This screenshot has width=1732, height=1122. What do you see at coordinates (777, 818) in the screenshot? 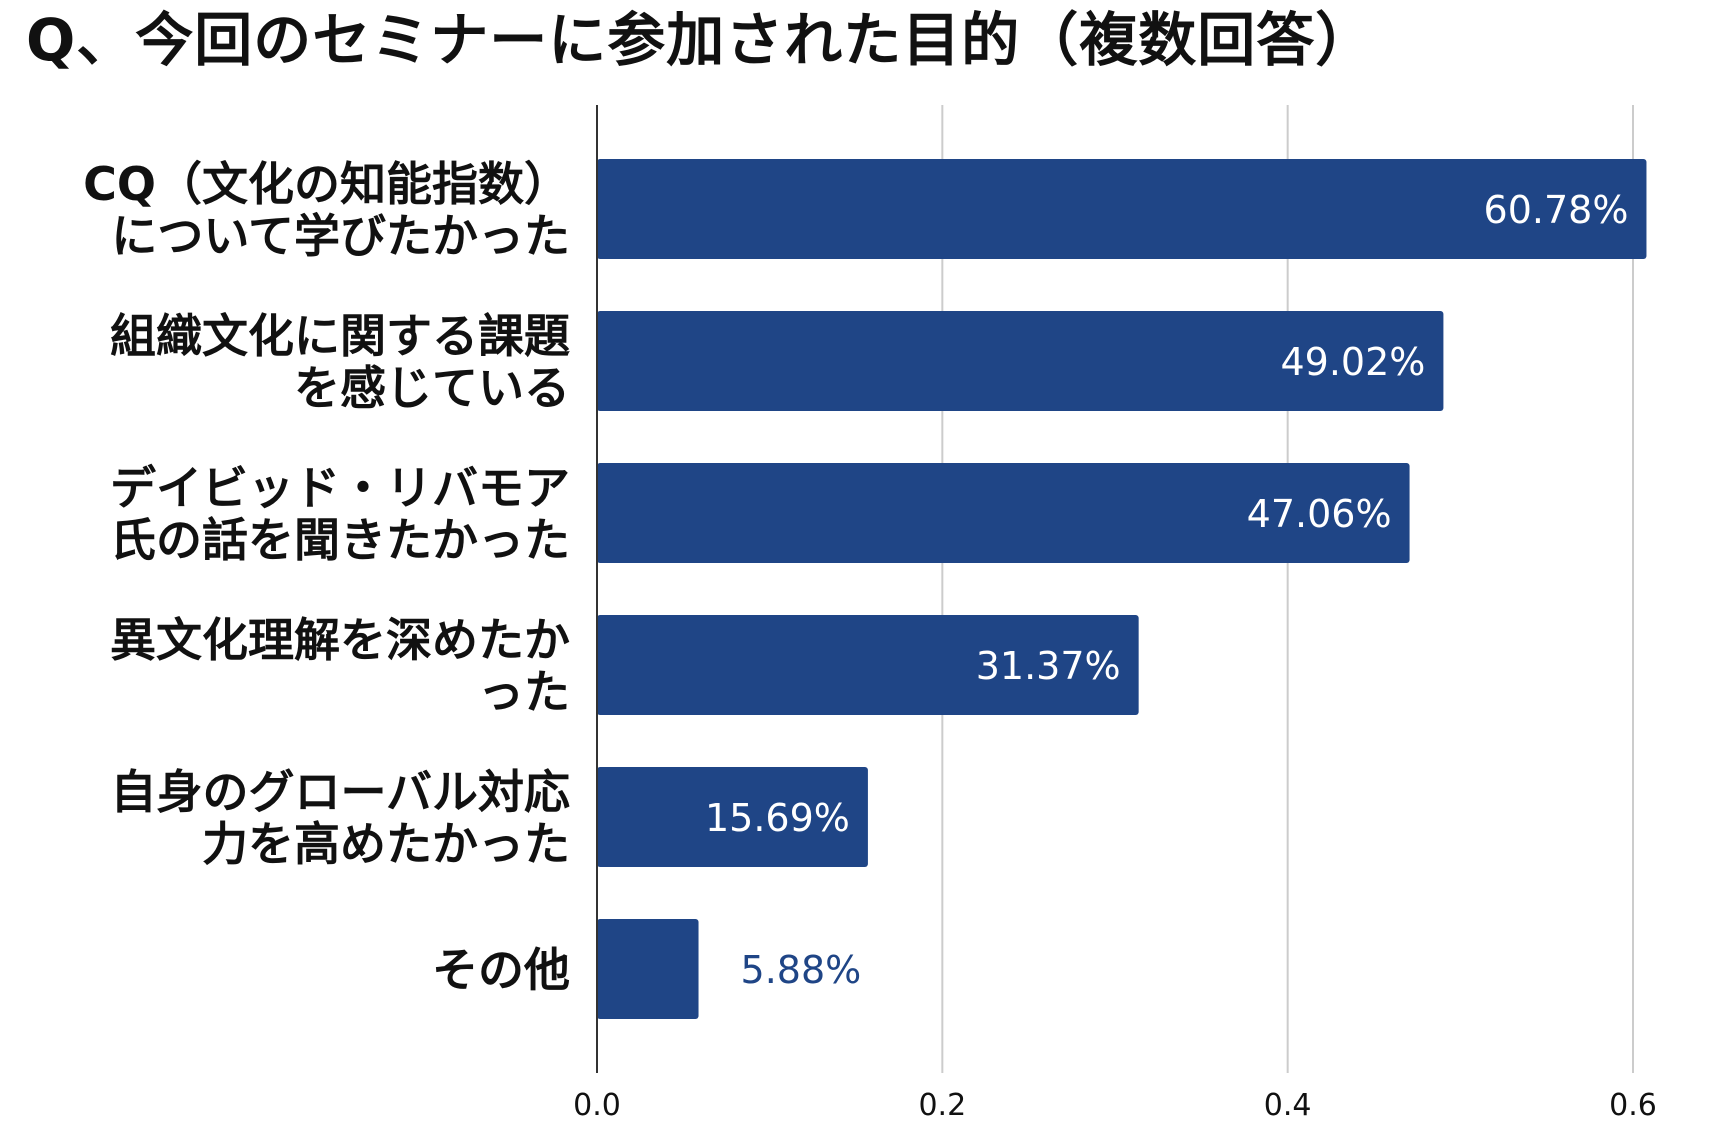
I see `data-label: 15.69%` at bounding box center [777, 818].